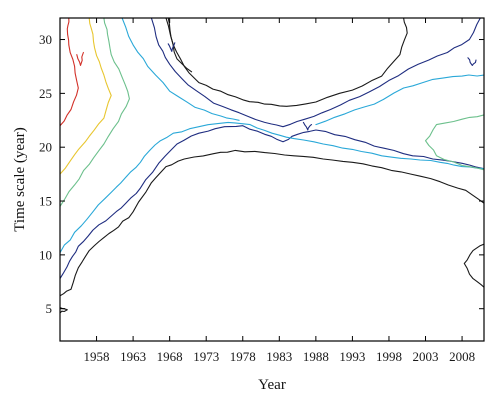  Describe the element at coordinates (45, 147) in the screenshot. I see `y-tick-label: 20` at that location.